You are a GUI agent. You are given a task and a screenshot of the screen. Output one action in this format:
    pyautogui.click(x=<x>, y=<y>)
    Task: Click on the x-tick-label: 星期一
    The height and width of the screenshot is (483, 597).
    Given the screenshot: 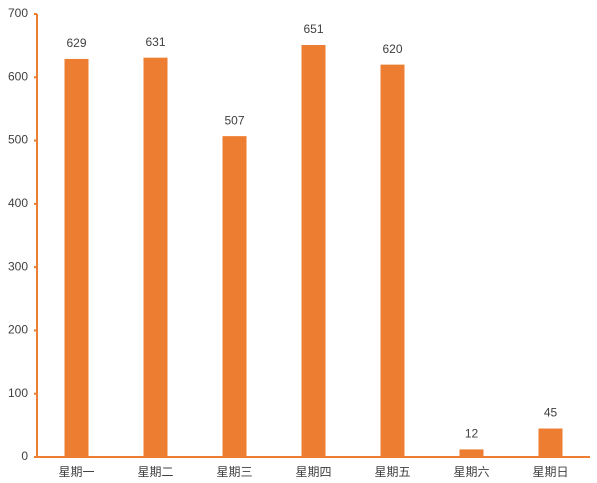 What is the action you would take?
    pyautogui.click(x=76, y=472)
    